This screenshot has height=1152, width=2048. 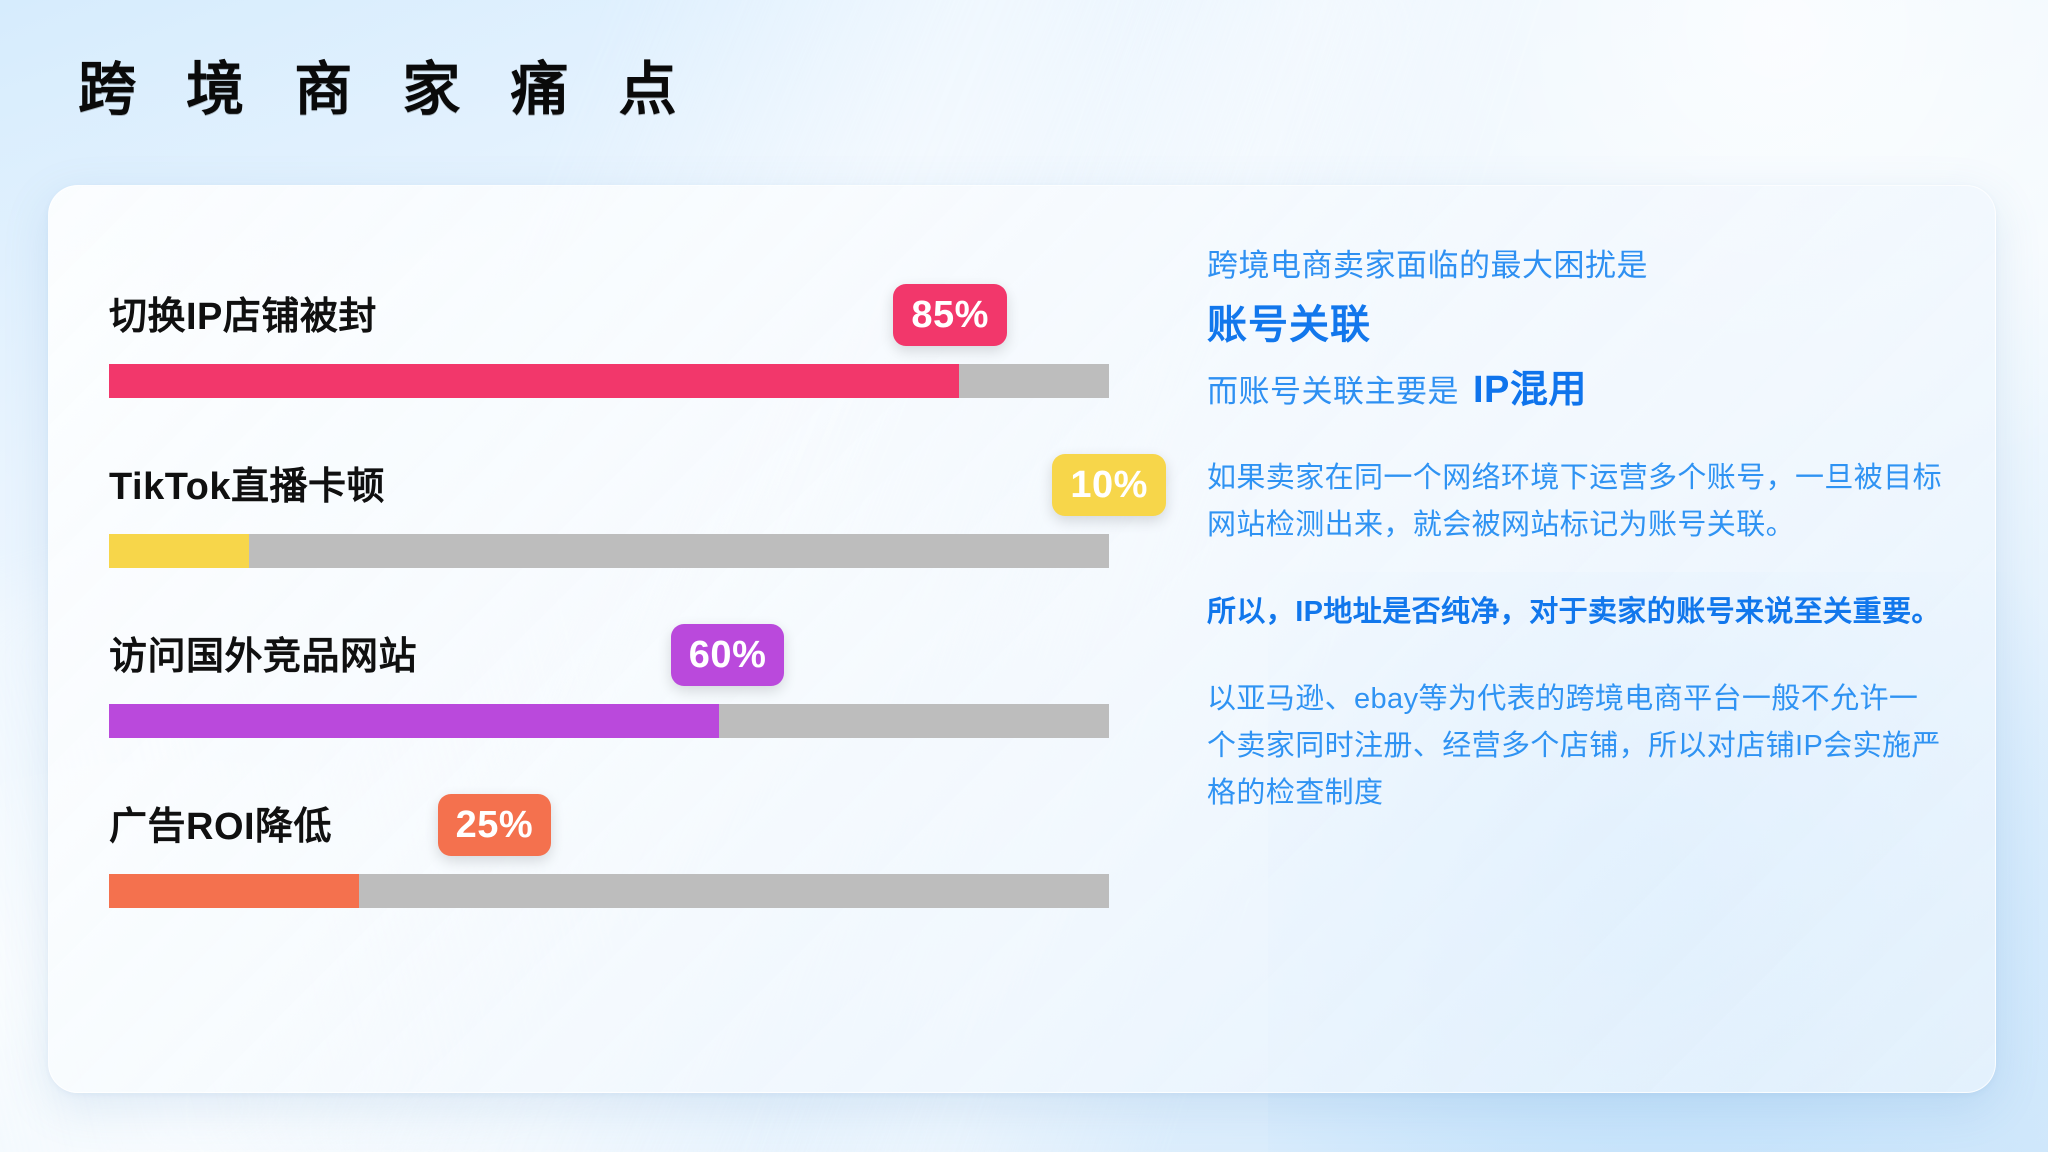 I want to click on bar-row-header: 切换IP店铺被封 85%, so click(x=639, y=306).